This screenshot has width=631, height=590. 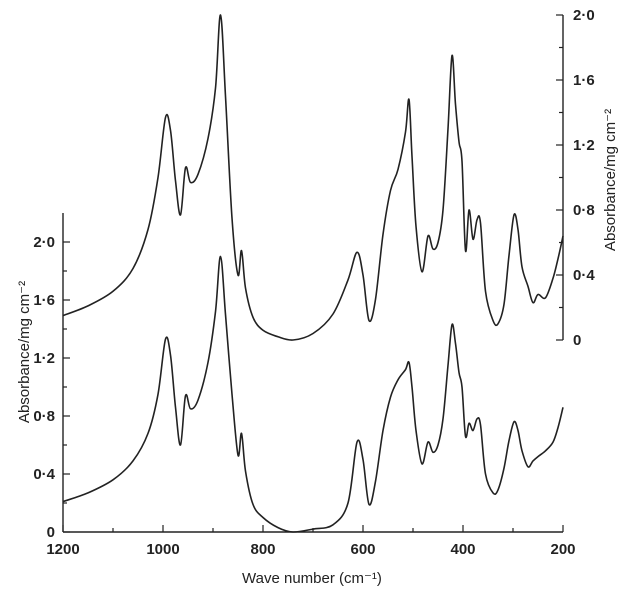 I want to click on x-tick-label: 800, so click(x=262, y=549).